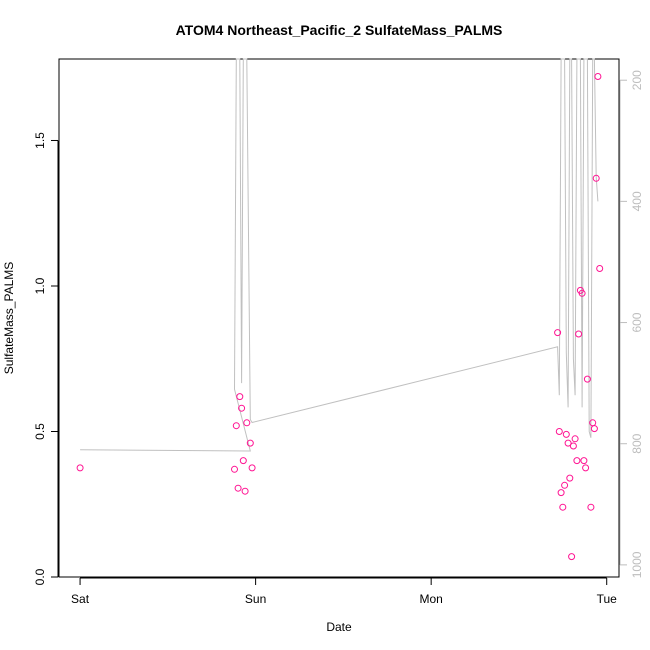 The image size is (650, 650). What do you see at coordinates (637, 443) in the screenshot?
I see `y2-tick-label: 800` at bounding box center [637, 443].